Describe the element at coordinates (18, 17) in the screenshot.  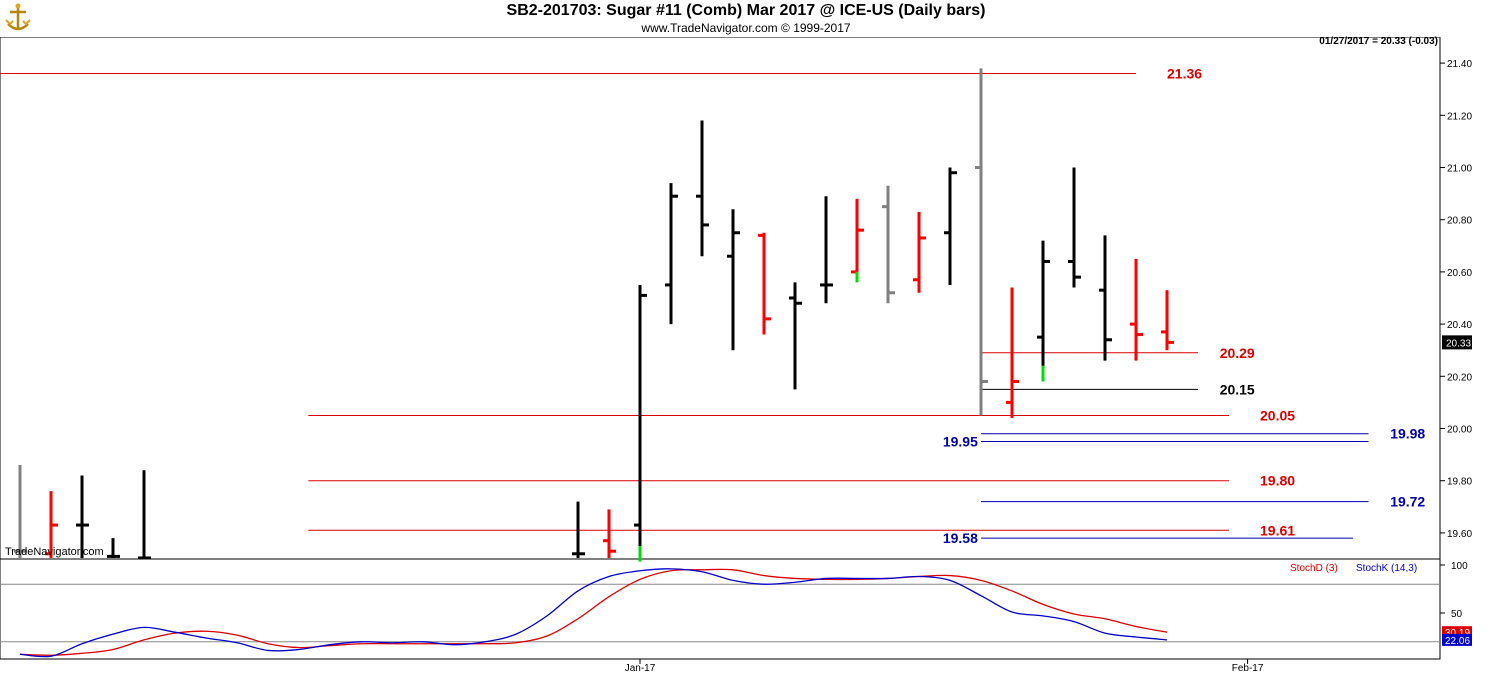
I see `trade-navigator-logo` at that location.